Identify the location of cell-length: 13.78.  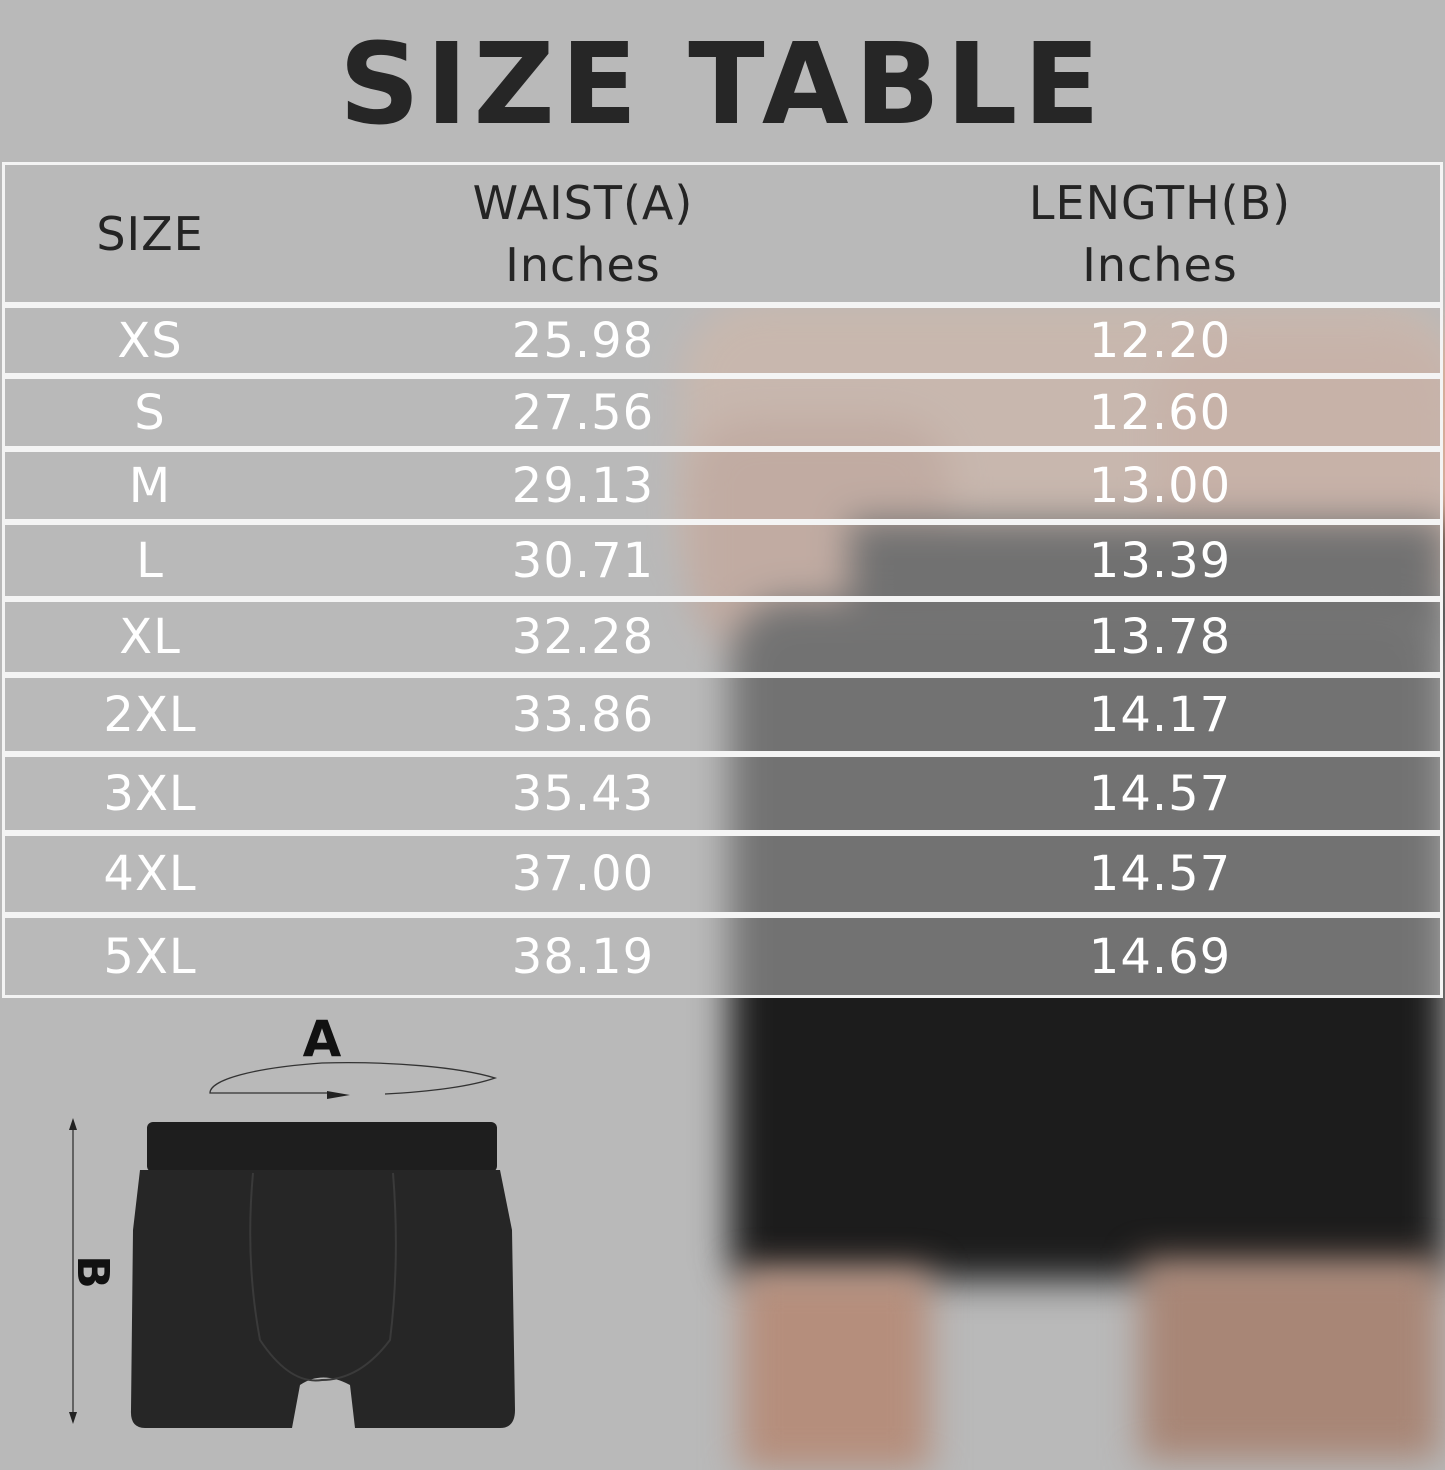
(1160, 637).